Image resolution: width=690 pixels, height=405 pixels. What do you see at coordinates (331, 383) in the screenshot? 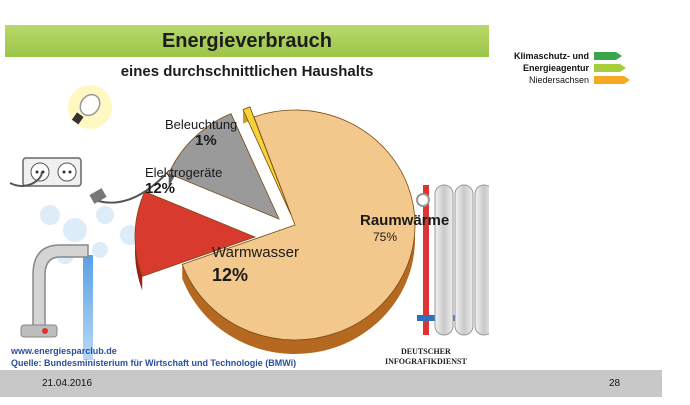
I see `slide-footer-bar: 21.04.2016 28` at bounding box center [331, 383].